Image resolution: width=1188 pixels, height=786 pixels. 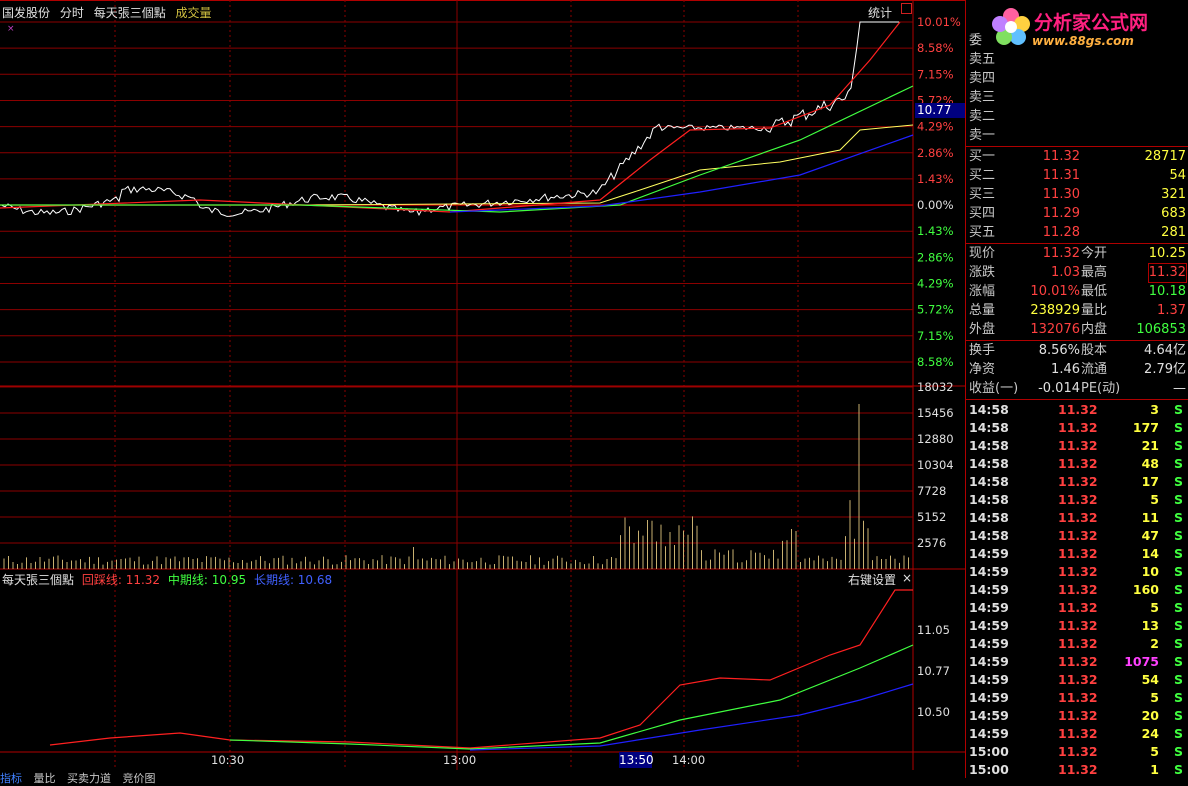 I want to click on tick-volume: 48, so click(x=1150, y=463).